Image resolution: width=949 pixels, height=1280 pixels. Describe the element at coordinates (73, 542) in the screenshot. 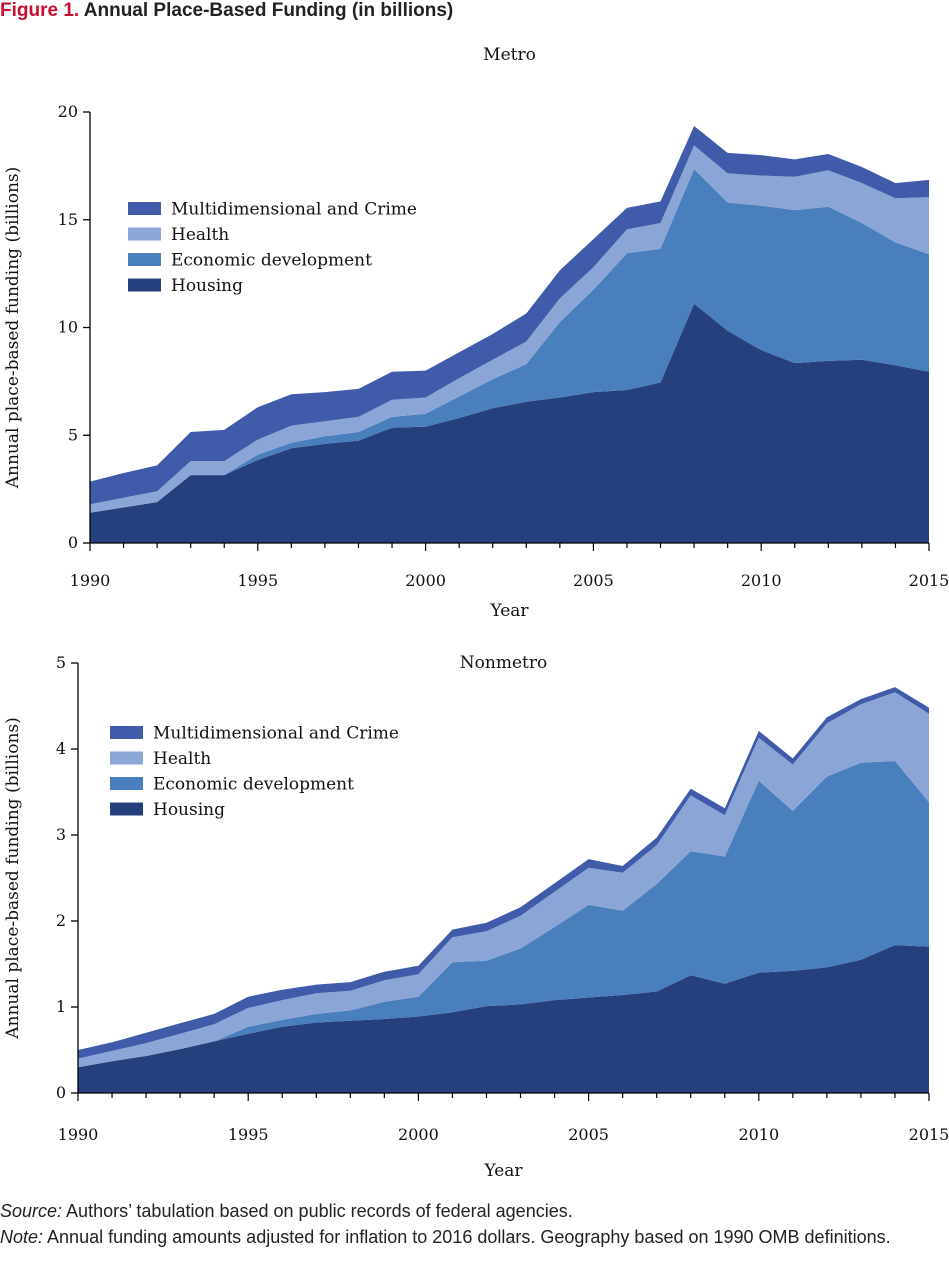

I see `chart-metro-y-tick-label: 0` at that location.